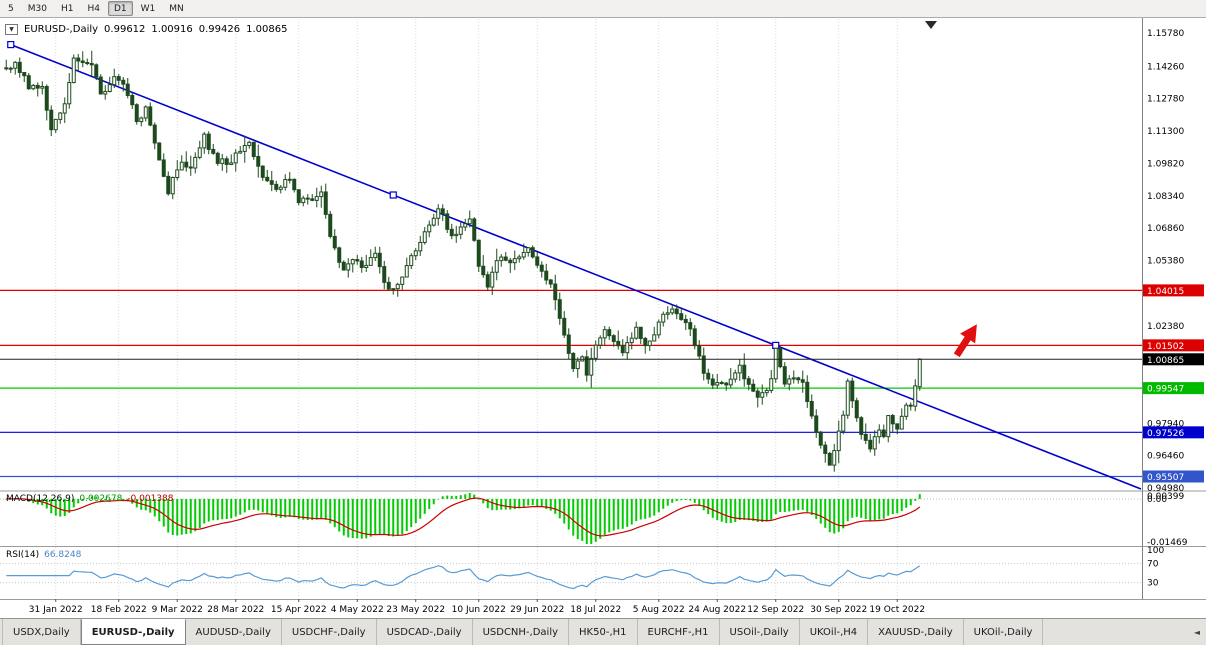  What do you see at coordinates (150, 499) in the screenshot?
I see `macd-value-signal: -0.001388` at bounding box center [150, 499].